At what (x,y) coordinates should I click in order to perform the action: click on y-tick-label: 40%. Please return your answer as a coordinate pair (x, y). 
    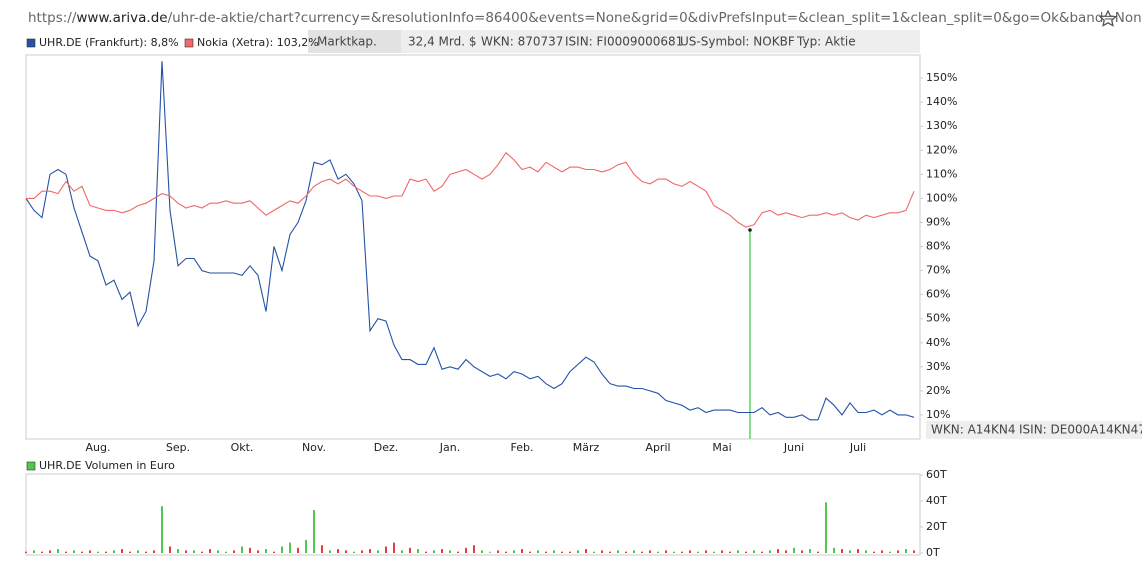
    Looking at the image, I should click on (938, 342).